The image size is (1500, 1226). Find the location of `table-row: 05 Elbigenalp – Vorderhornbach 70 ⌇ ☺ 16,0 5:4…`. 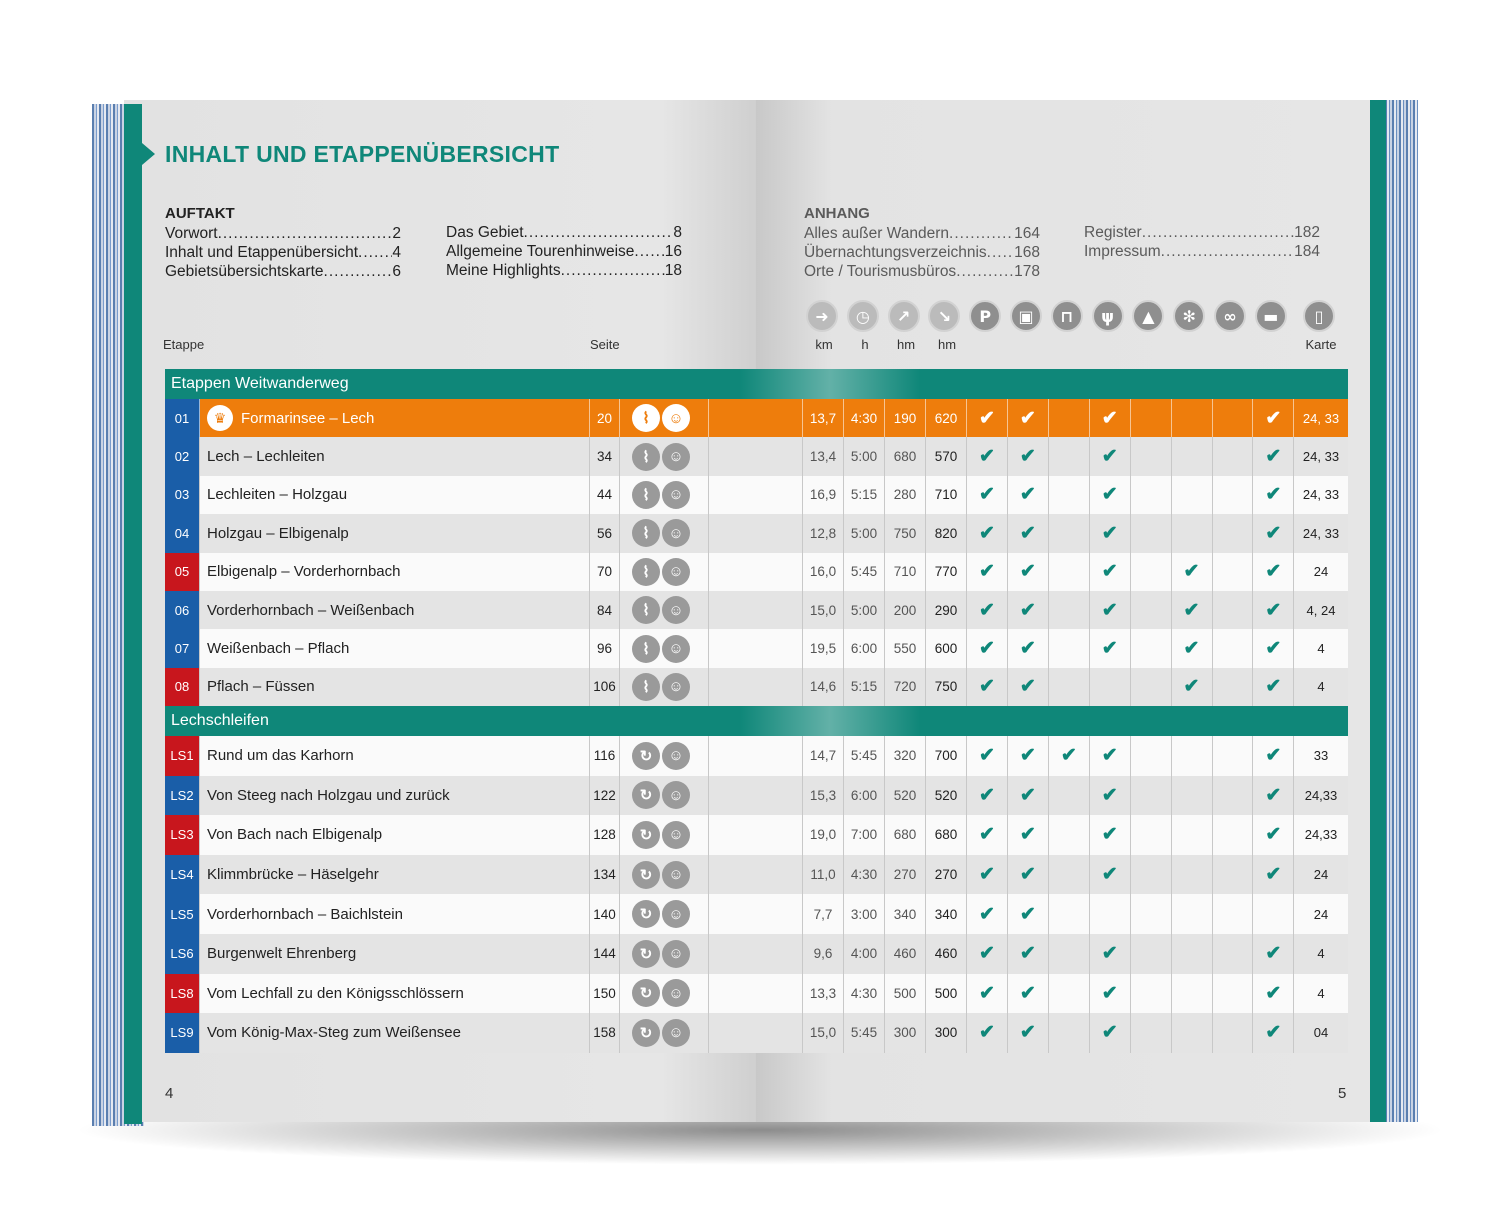

table-row: 05 Elbigenalp – Vorderhornbach 70 ⌇ ☺ 16,0 5:4… is located at coordinates (756, 571).